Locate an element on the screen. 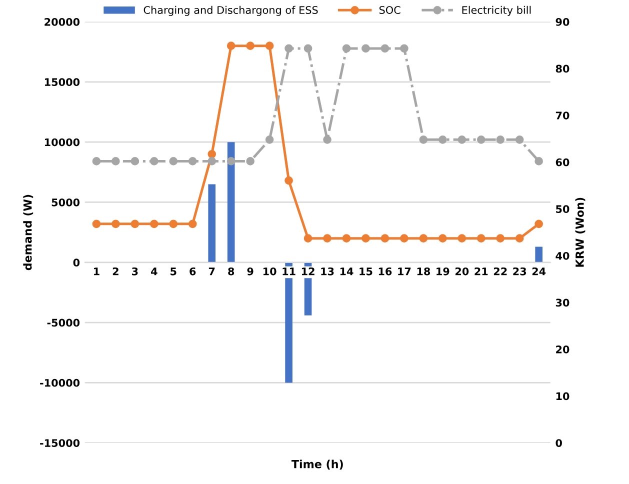  y2-tick-label: 40 is located at coordinates (563, 256).